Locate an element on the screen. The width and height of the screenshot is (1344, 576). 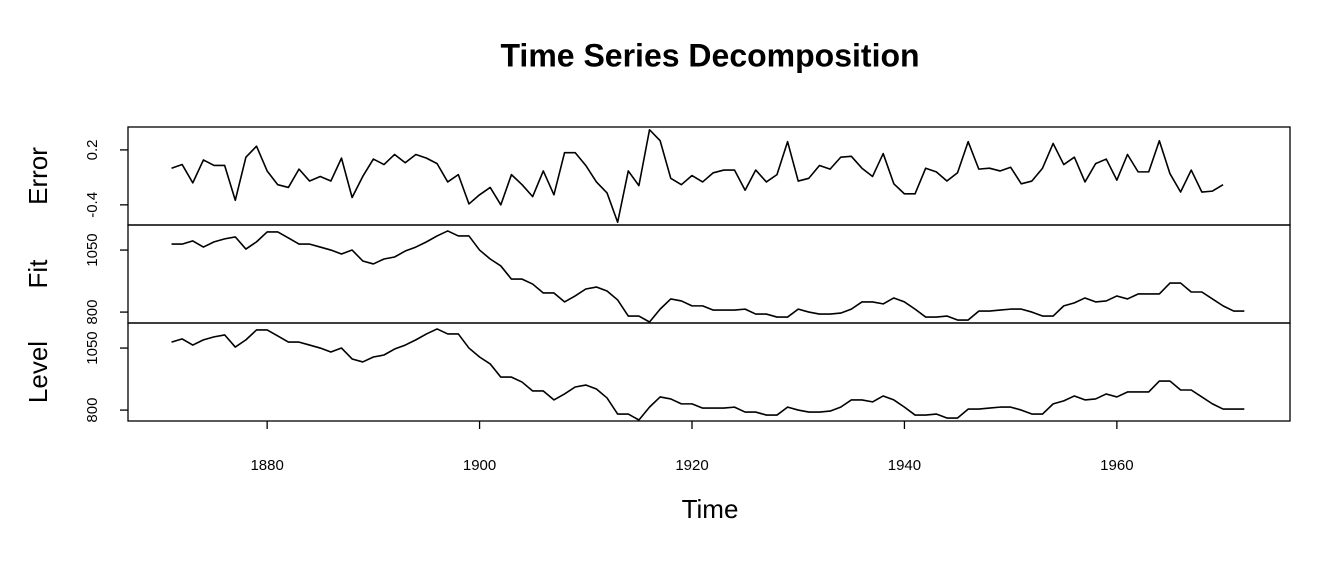
x-tick-label: 1960 is located at coordinates (1116, 465).